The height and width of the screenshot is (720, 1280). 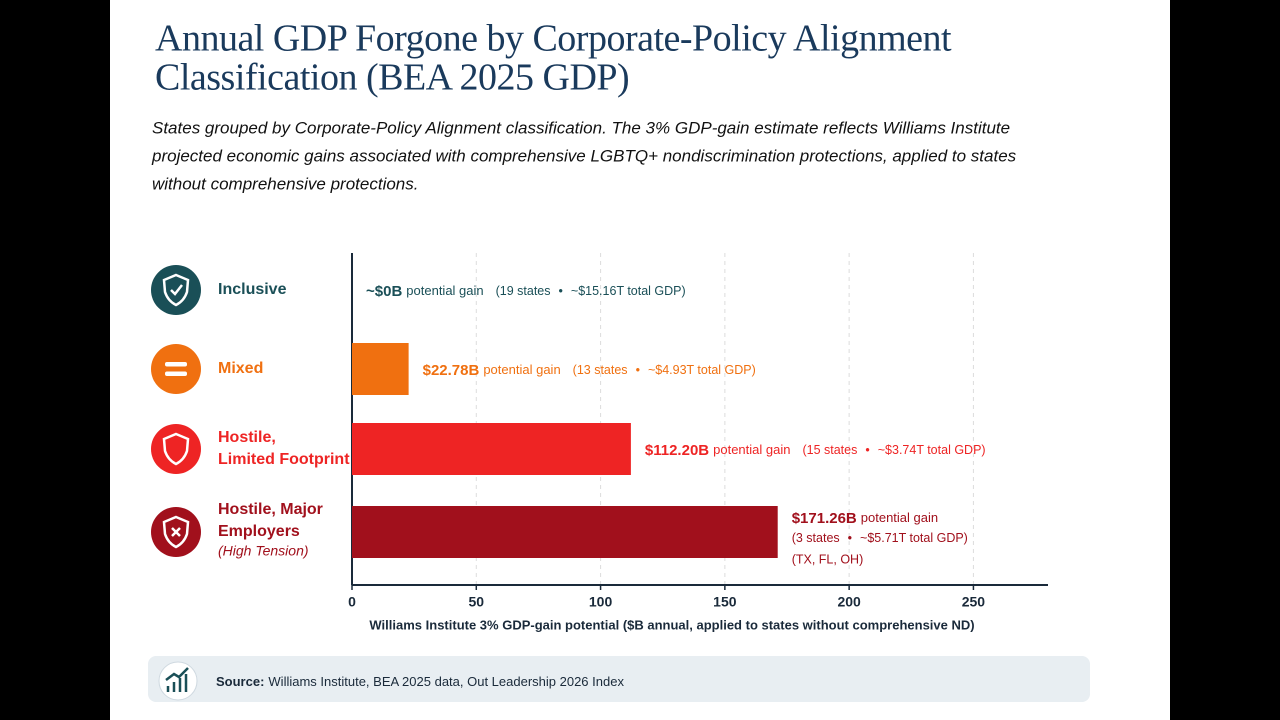 I want to click on source-icon, so click(x=178, y=681).